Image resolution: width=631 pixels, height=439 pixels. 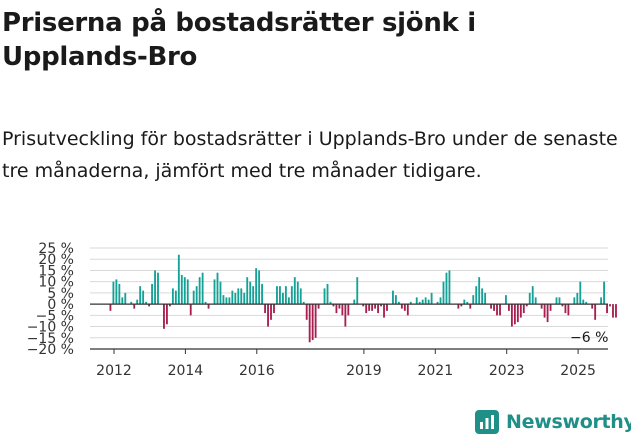 What do you see at coordinates (50, 339) in the screenshot?
I see `y-tick-label: −15 %` at bounding box center [50, 339].